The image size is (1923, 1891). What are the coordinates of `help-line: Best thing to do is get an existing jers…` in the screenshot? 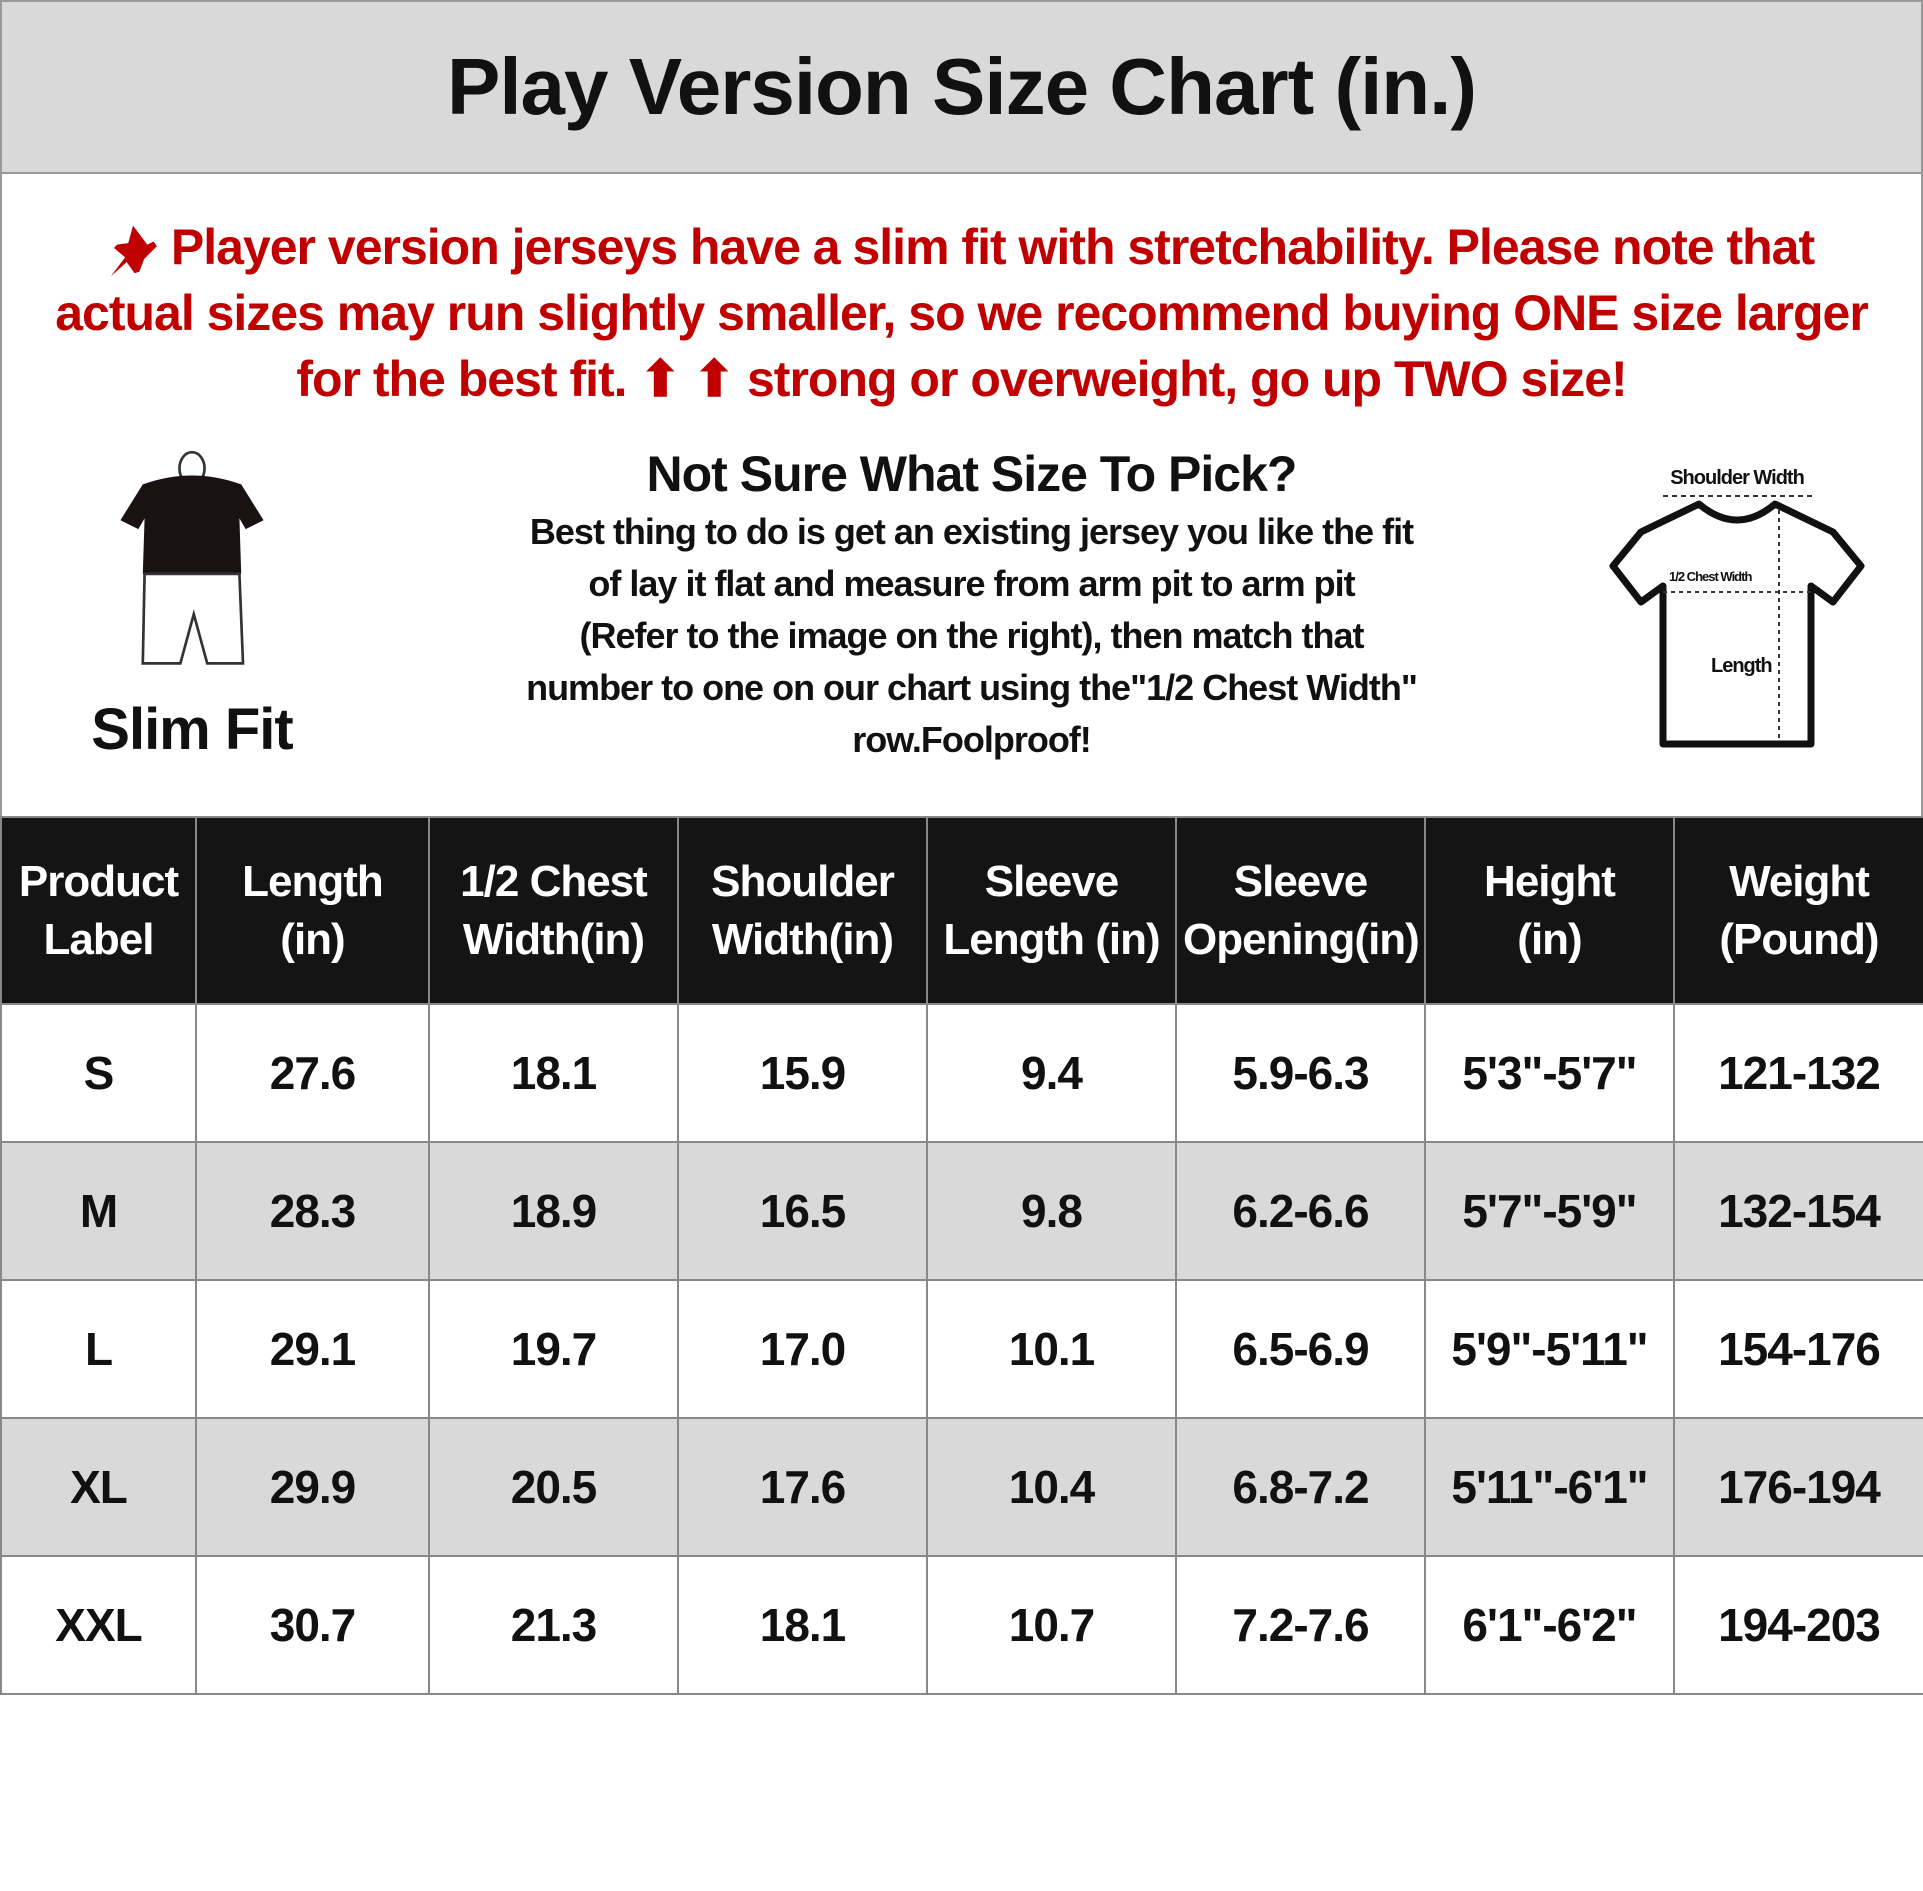 It's located at (971, 531).